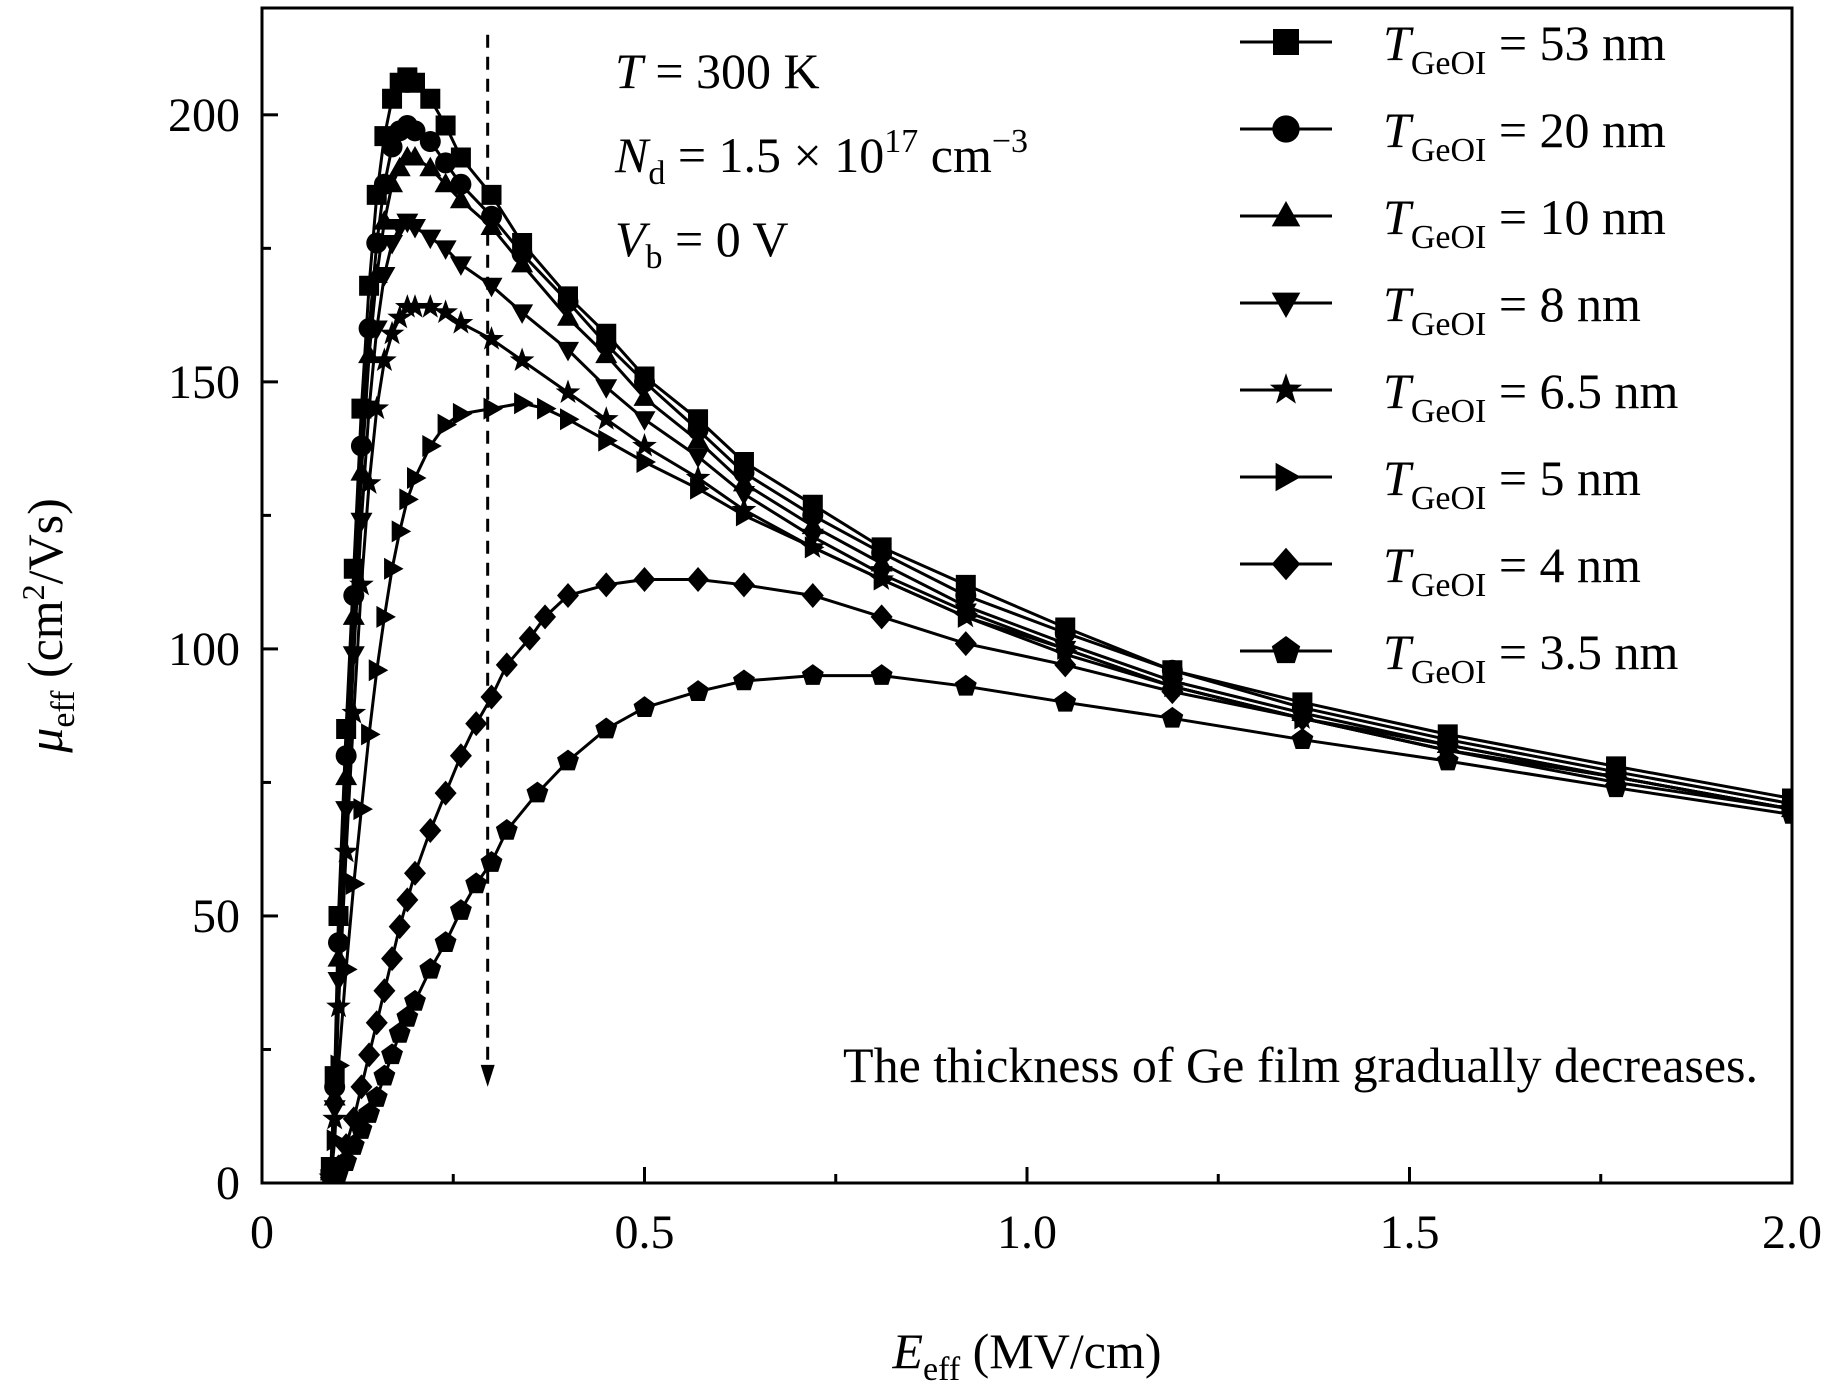  Describe the element at coordinates (701, 243) in the screenshot. I see `condition-text: Vb = 0 V` at that location.